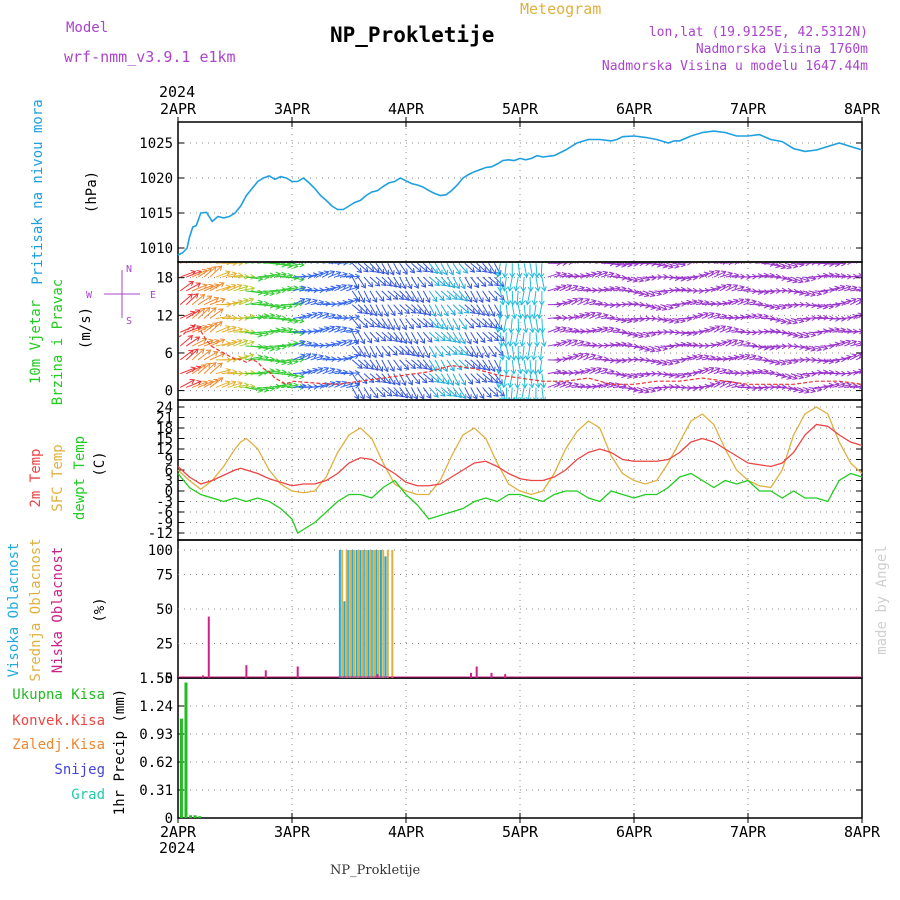 The image size is (900, 900). I want to click on top-x-tick-label: 7APR, so click(748, 109).